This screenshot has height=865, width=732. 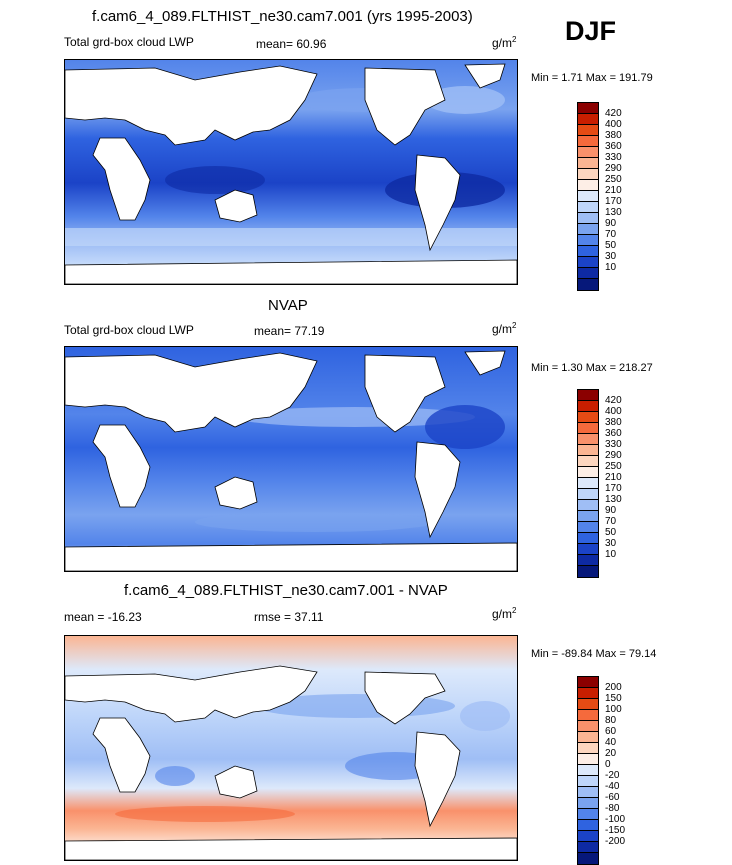 I want to click on colorbar-swatches-model, so click(x=588, y=196).